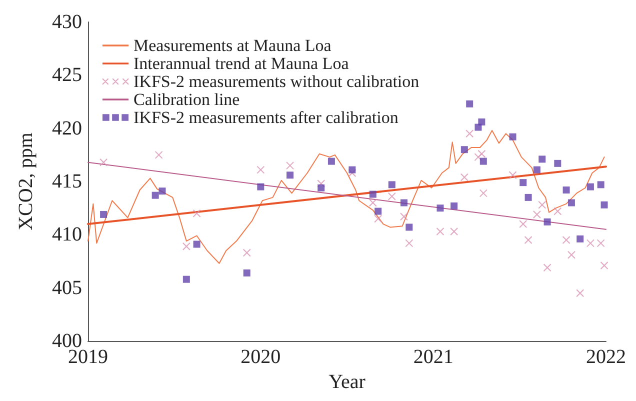  I want to click on legend-label: Interannual trend at Mauna Loa, so click(242, 63).